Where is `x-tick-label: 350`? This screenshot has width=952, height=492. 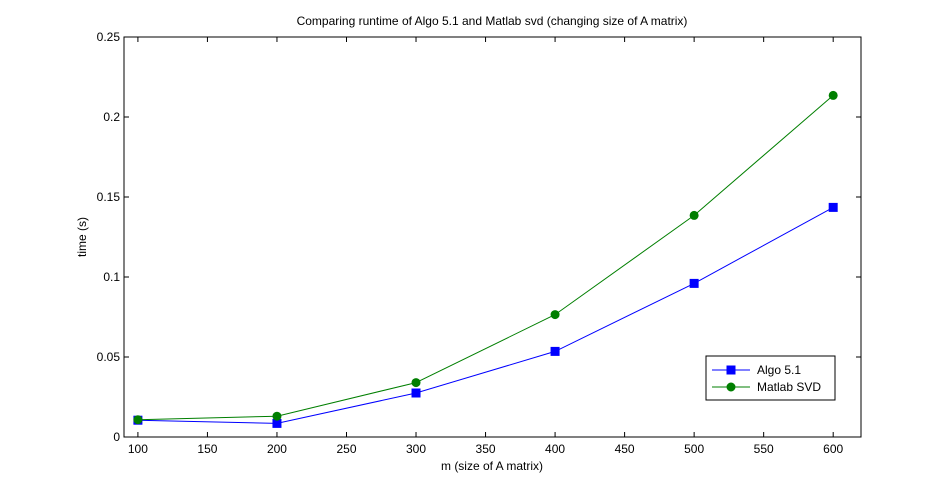 x-tick-label: 350 is located at coordinates (486, 449).